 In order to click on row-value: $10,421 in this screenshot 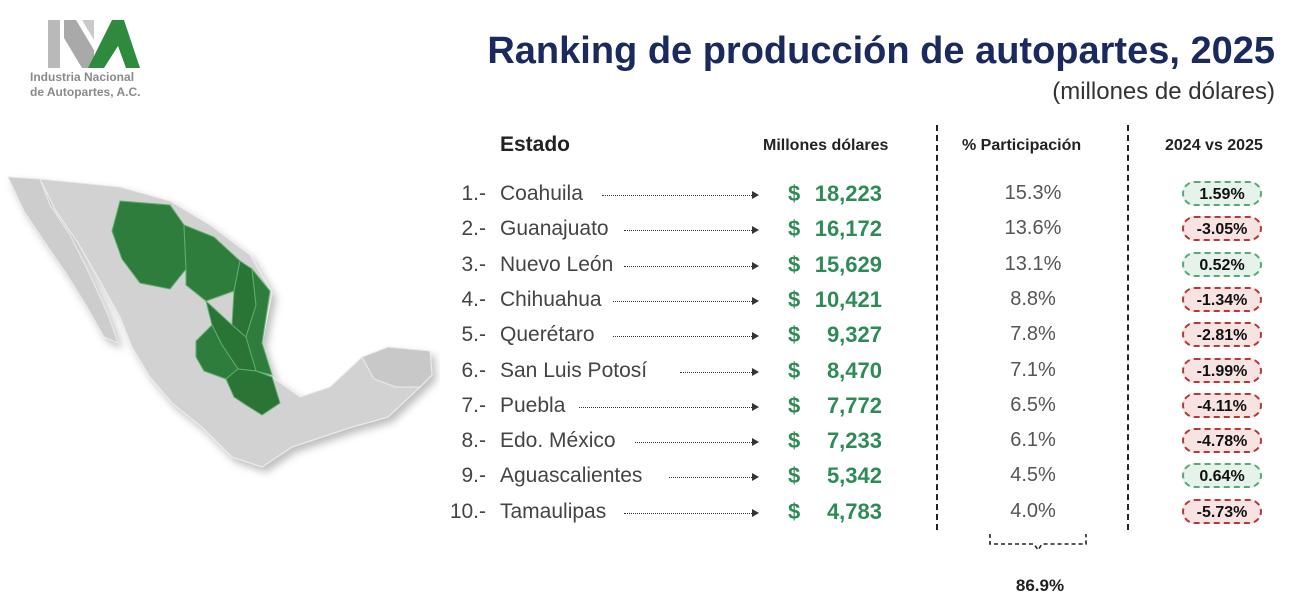, I will do `click(835, 300)`.